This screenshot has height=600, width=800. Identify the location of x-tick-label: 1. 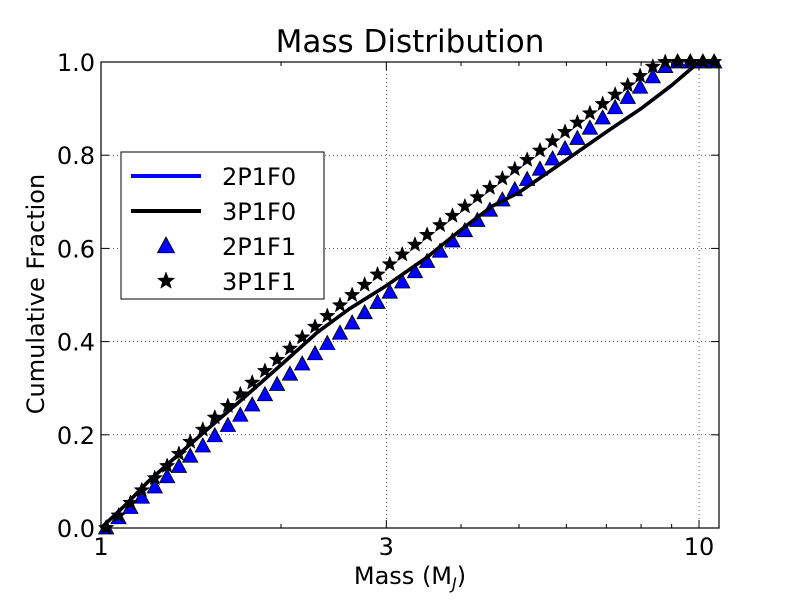
(100, 547).